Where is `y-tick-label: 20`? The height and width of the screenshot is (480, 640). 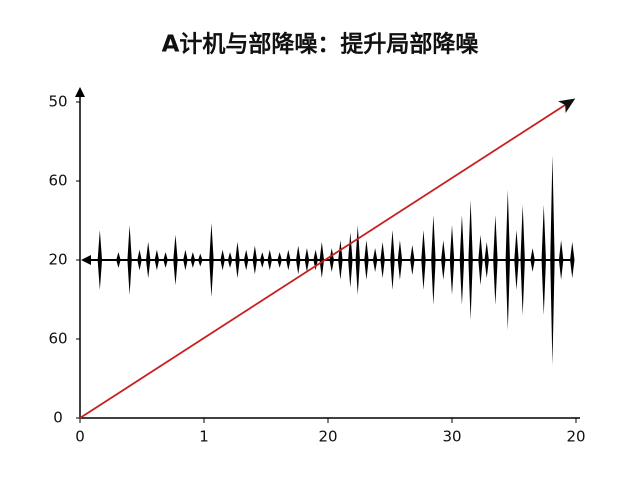
y-tick-label: 20 is located at coordinates (57, 260).